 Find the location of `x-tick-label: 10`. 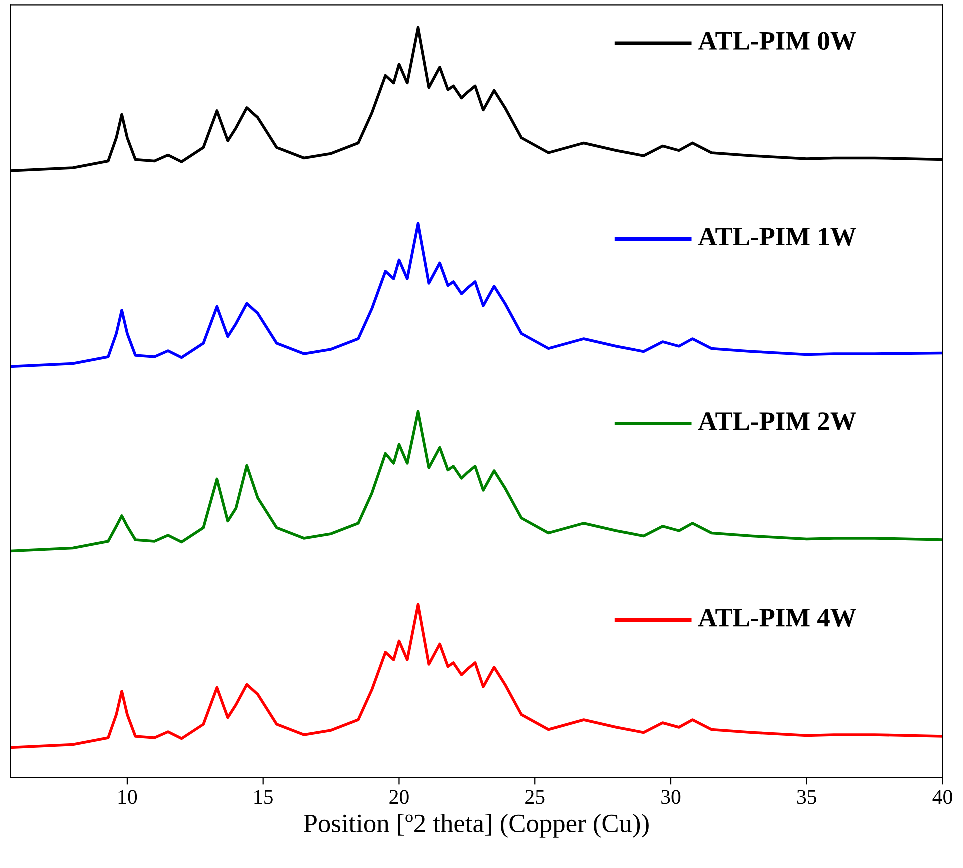

x-tick-label: 10 is located at coordinates (128, 797).